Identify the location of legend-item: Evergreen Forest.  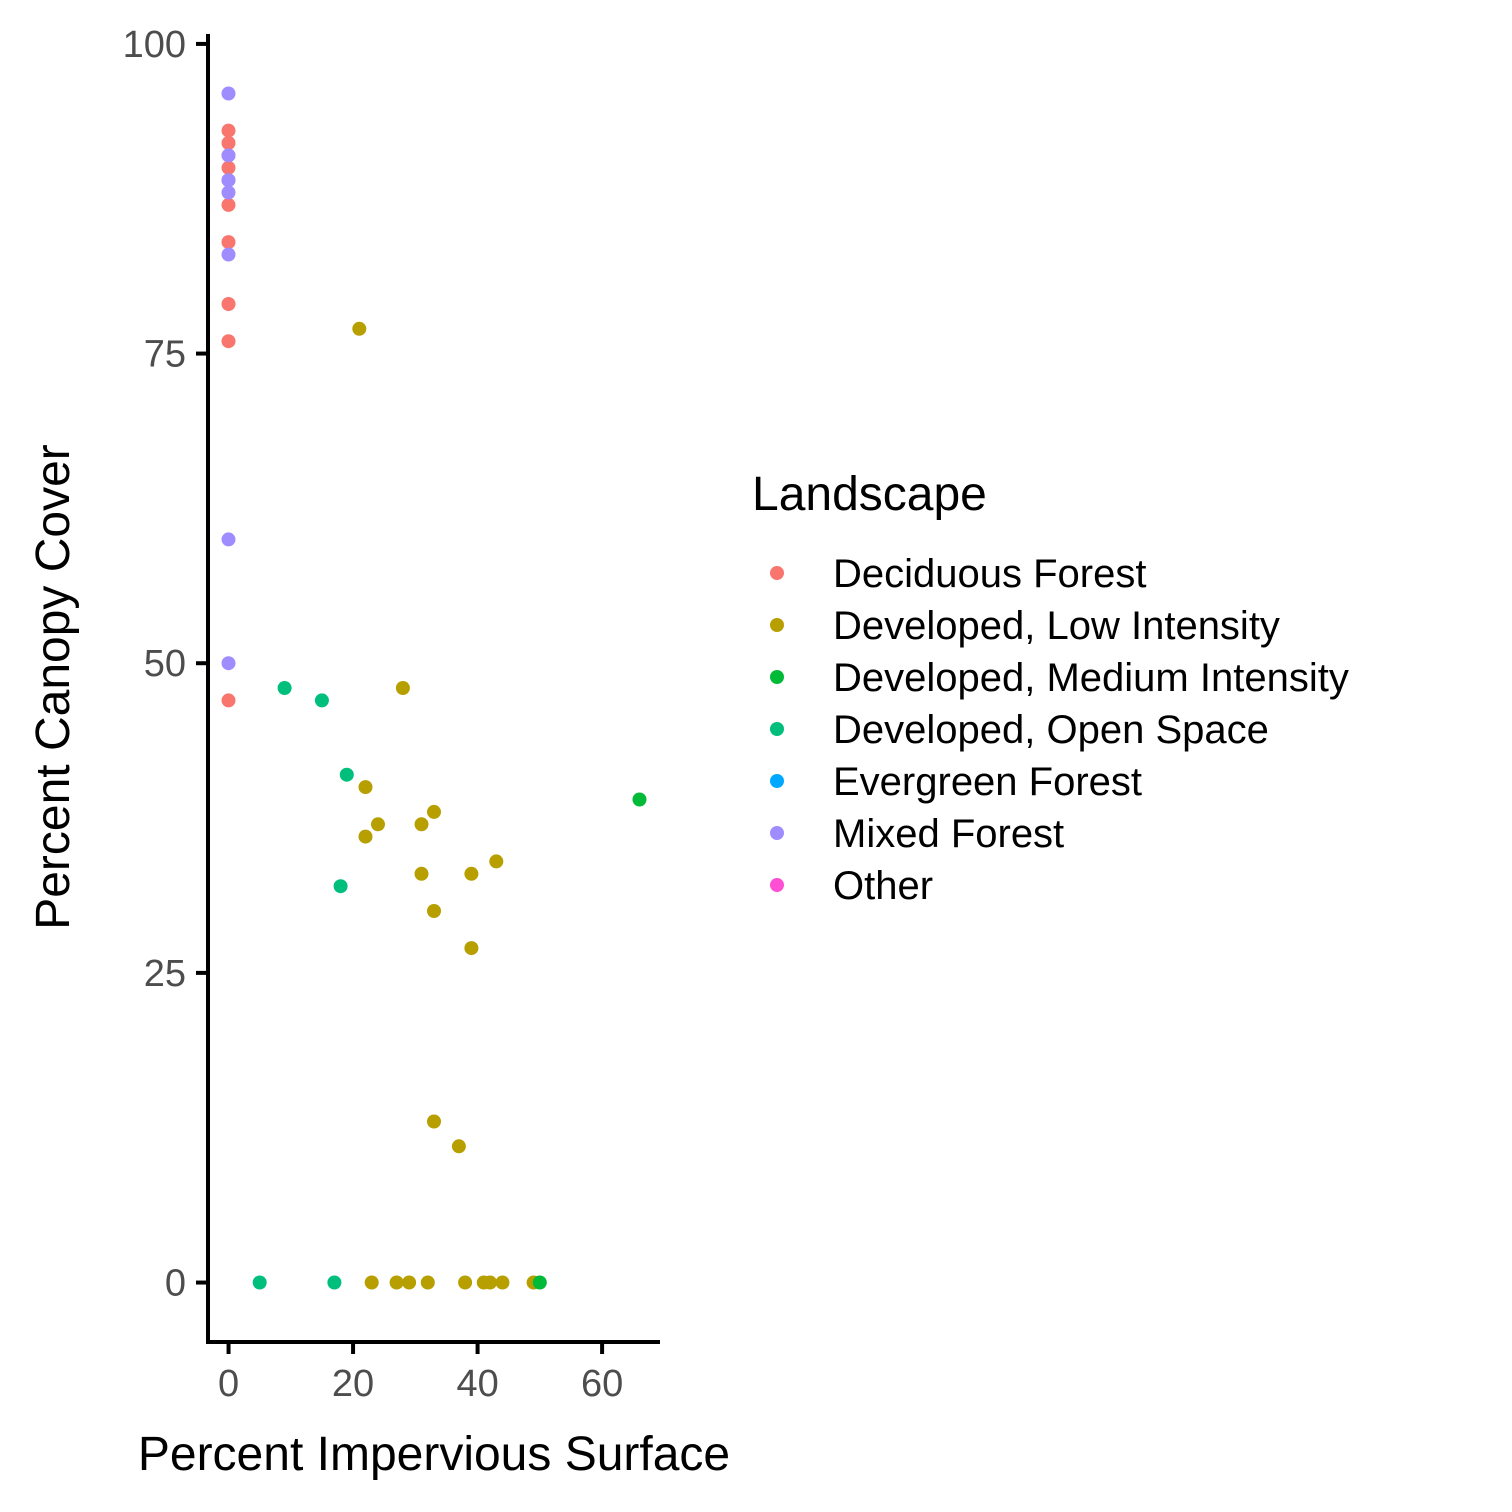
(956, 782).